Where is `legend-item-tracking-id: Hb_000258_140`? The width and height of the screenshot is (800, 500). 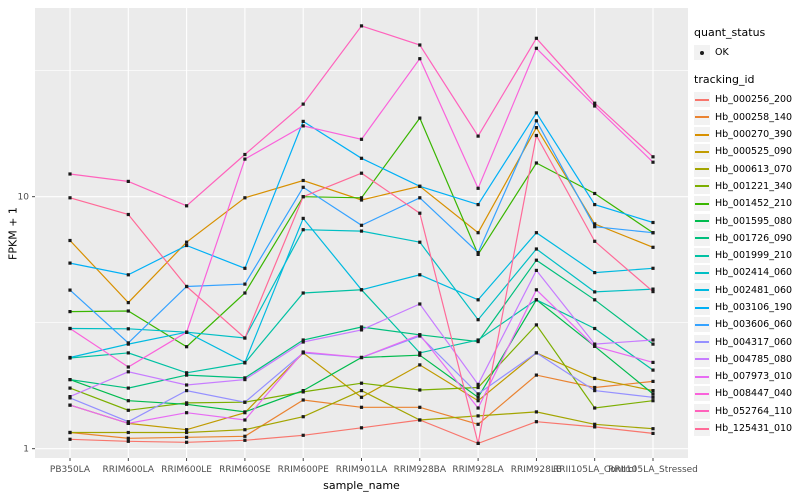
legend-item-tracking-id: Hb_000258_140 is located at coordinates (746, 117).